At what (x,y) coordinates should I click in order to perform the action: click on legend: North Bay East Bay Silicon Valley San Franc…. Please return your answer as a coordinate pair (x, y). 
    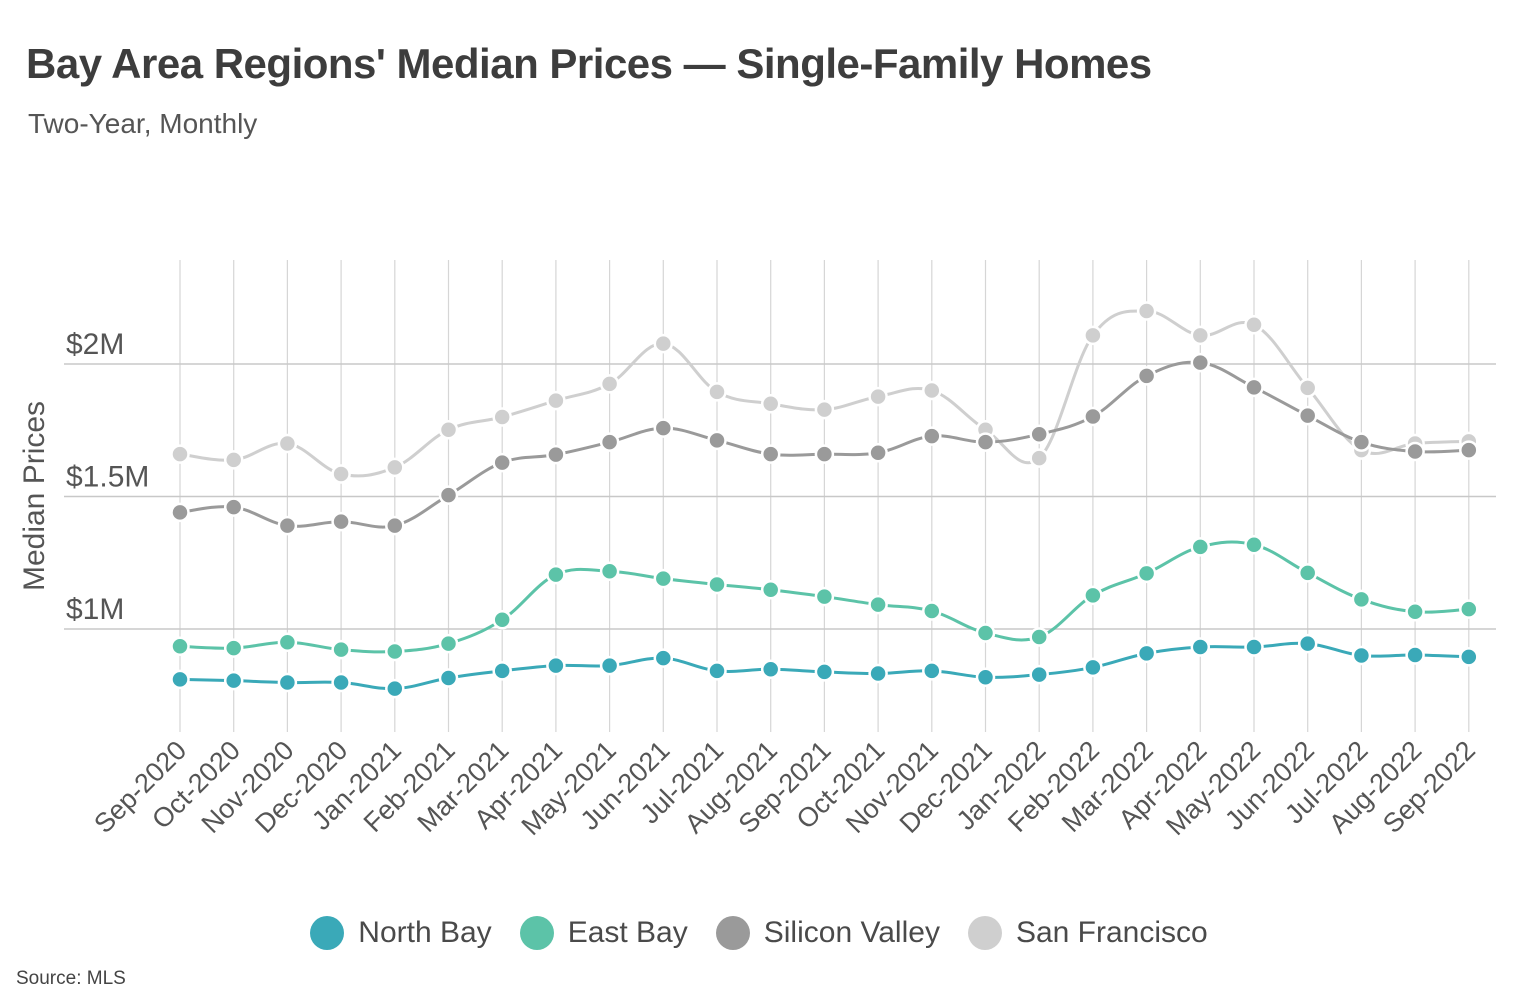
    Looking at the image, I should click on (764, 933).